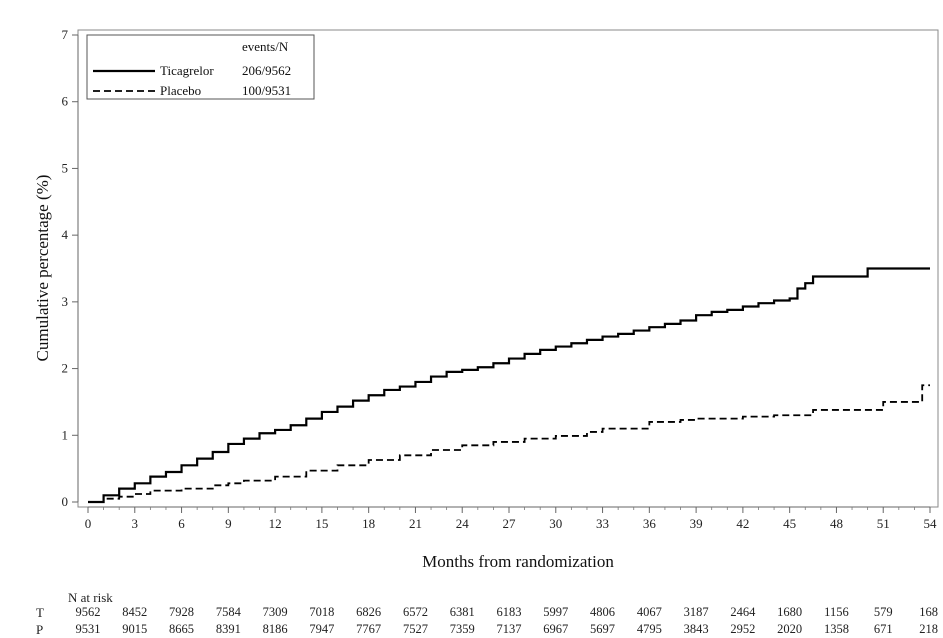 The width and height of the screenshot is (943, 638). What do you see at coordinates (187, 70) in the screenshot?
I see `legend-label-ticagrelor: Ticagrelor` at bounding box center [187, 70].